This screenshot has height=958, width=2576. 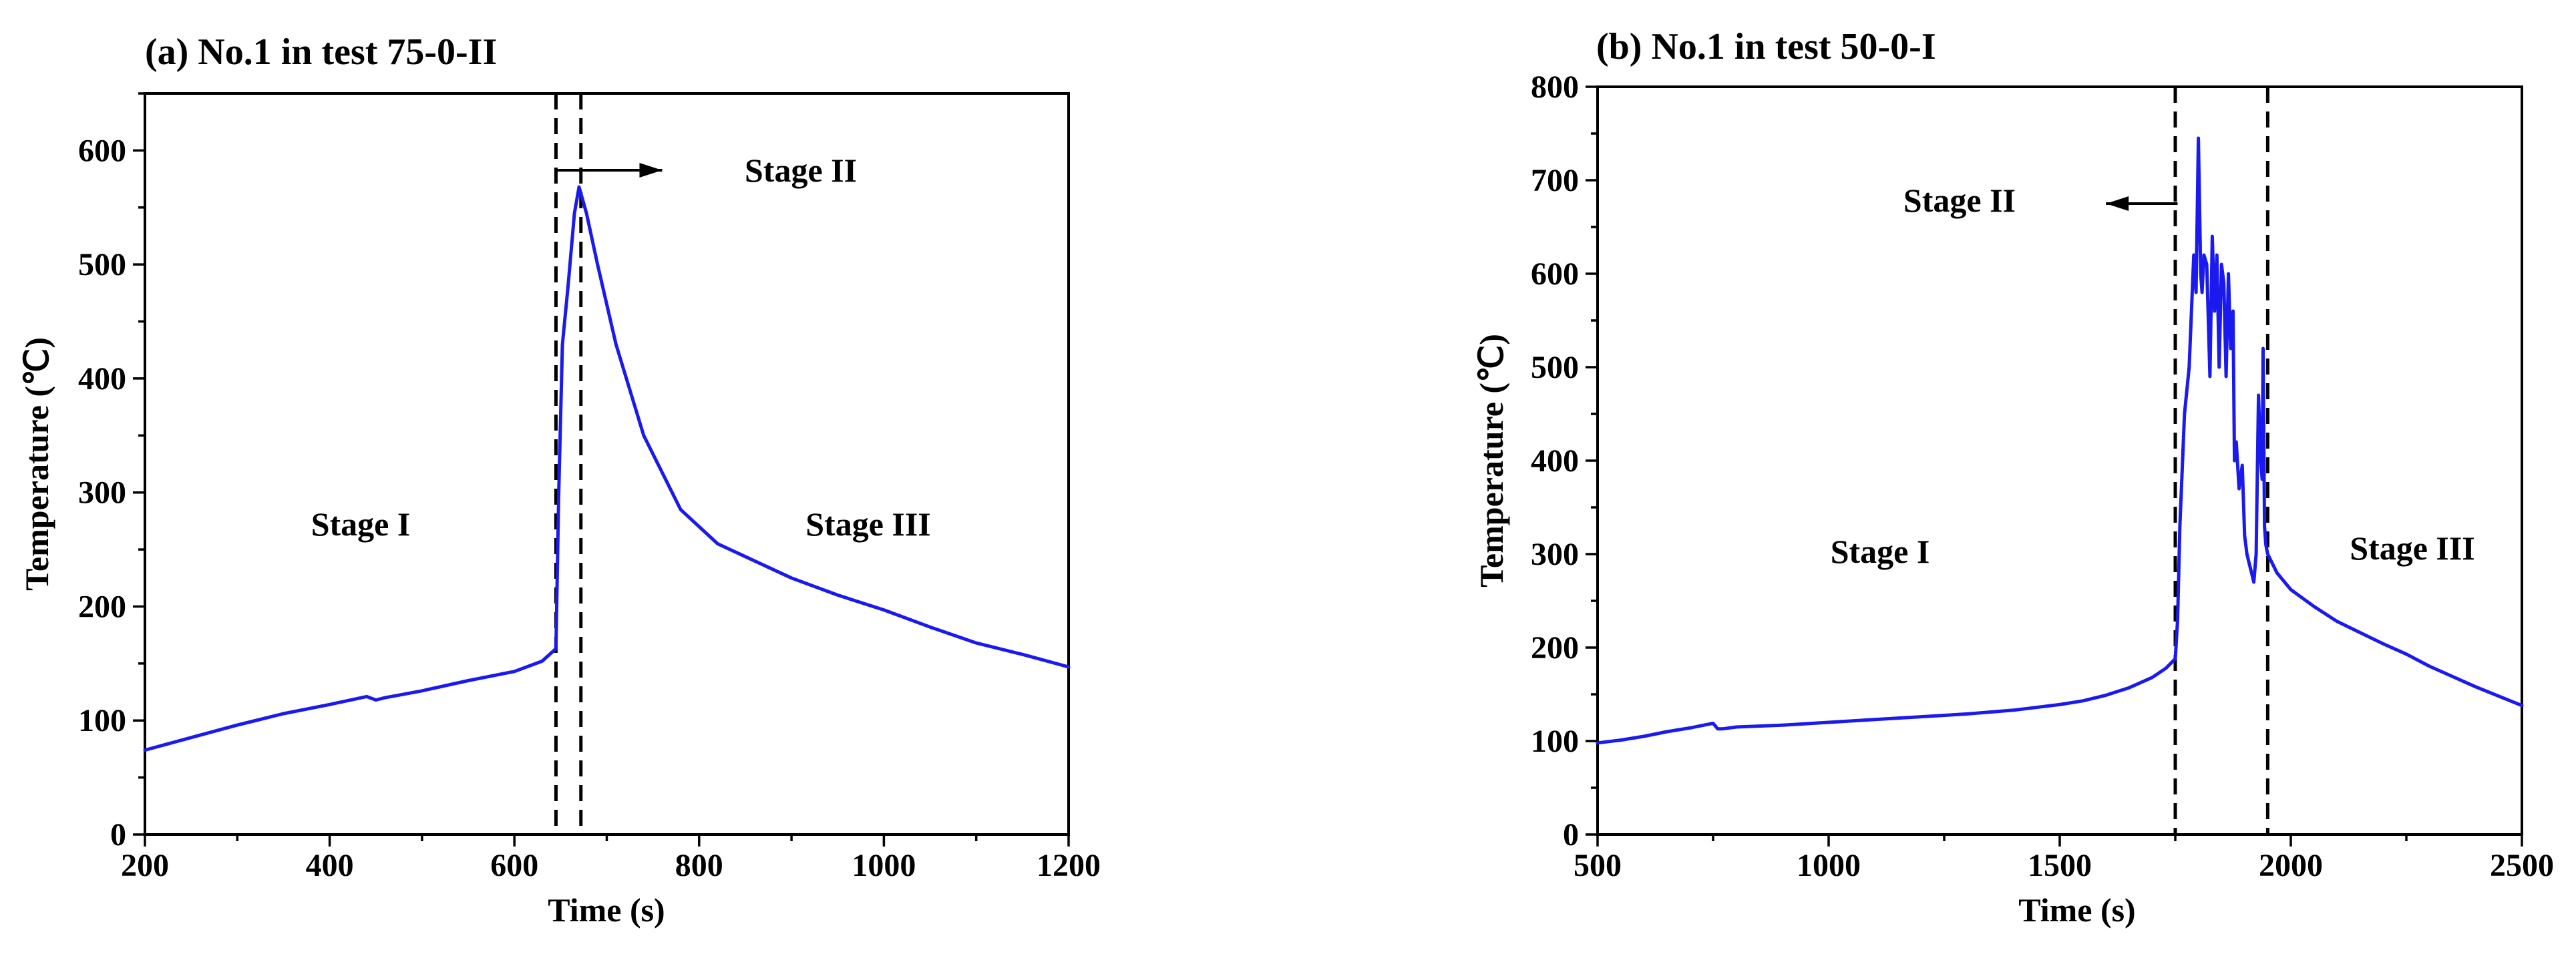 What do you see at coordinates (1555, 87) in the screenshot?
I see `chart-b-y-tick-label: 800` at bounding box center [1555, 87].